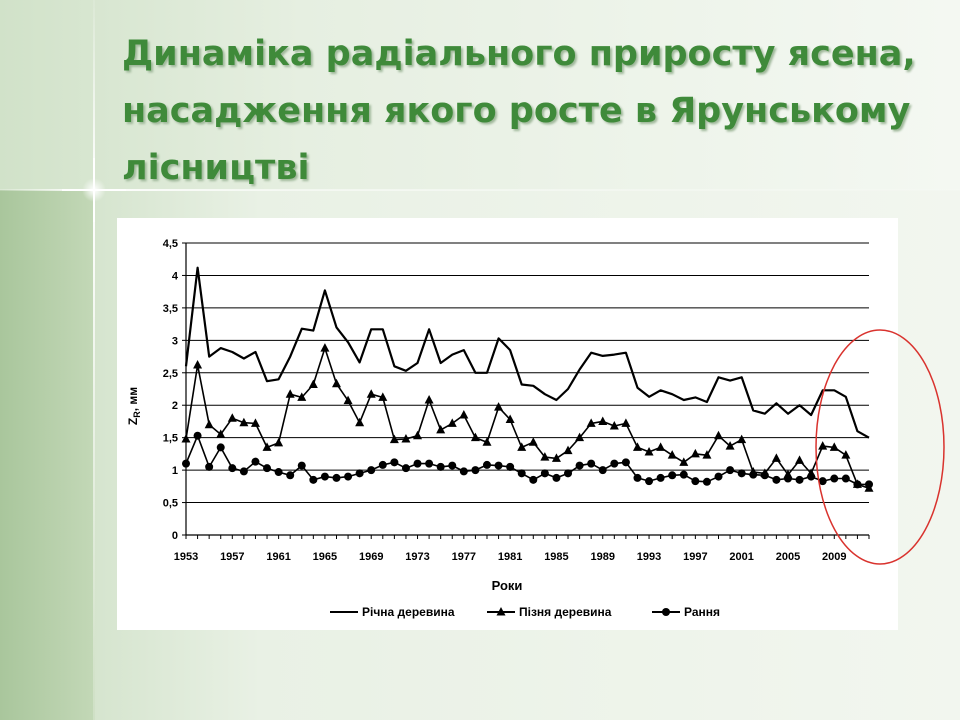 This screenshot has height=720, width=960. I want to click on legend-label: Рання, so click(702, 612).